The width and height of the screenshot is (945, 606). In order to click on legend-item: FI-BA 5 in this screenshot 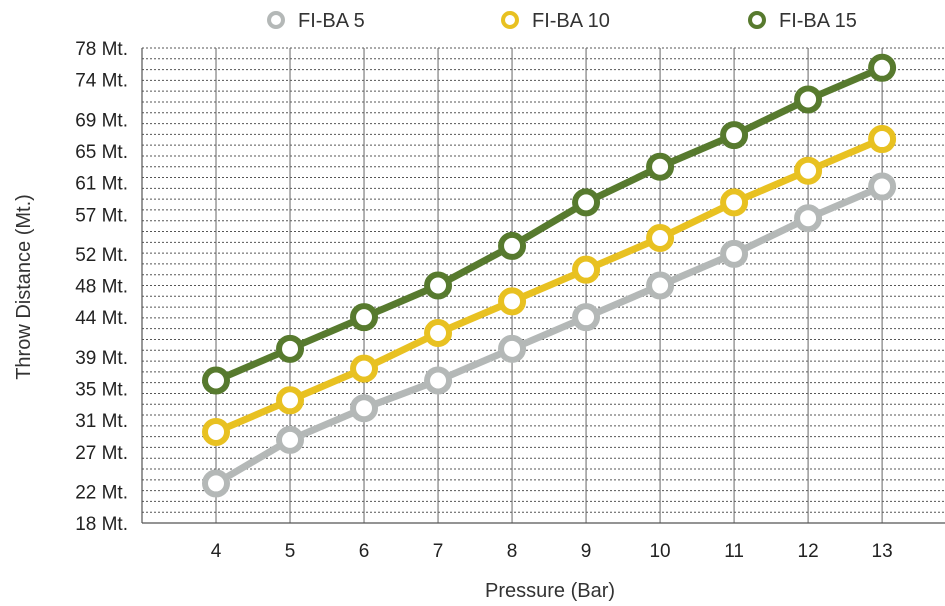, I will do `click(316, 21)`.